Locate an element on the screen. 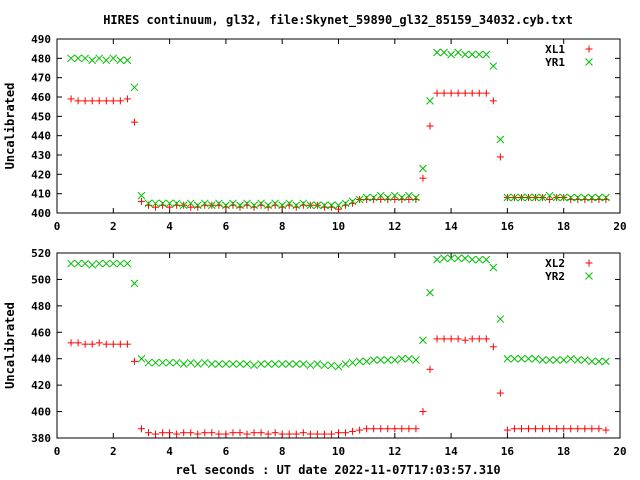 This screenshot has width=640, height=480. y-axis-label: Uncalibrated is located at coordinates (10, 126).